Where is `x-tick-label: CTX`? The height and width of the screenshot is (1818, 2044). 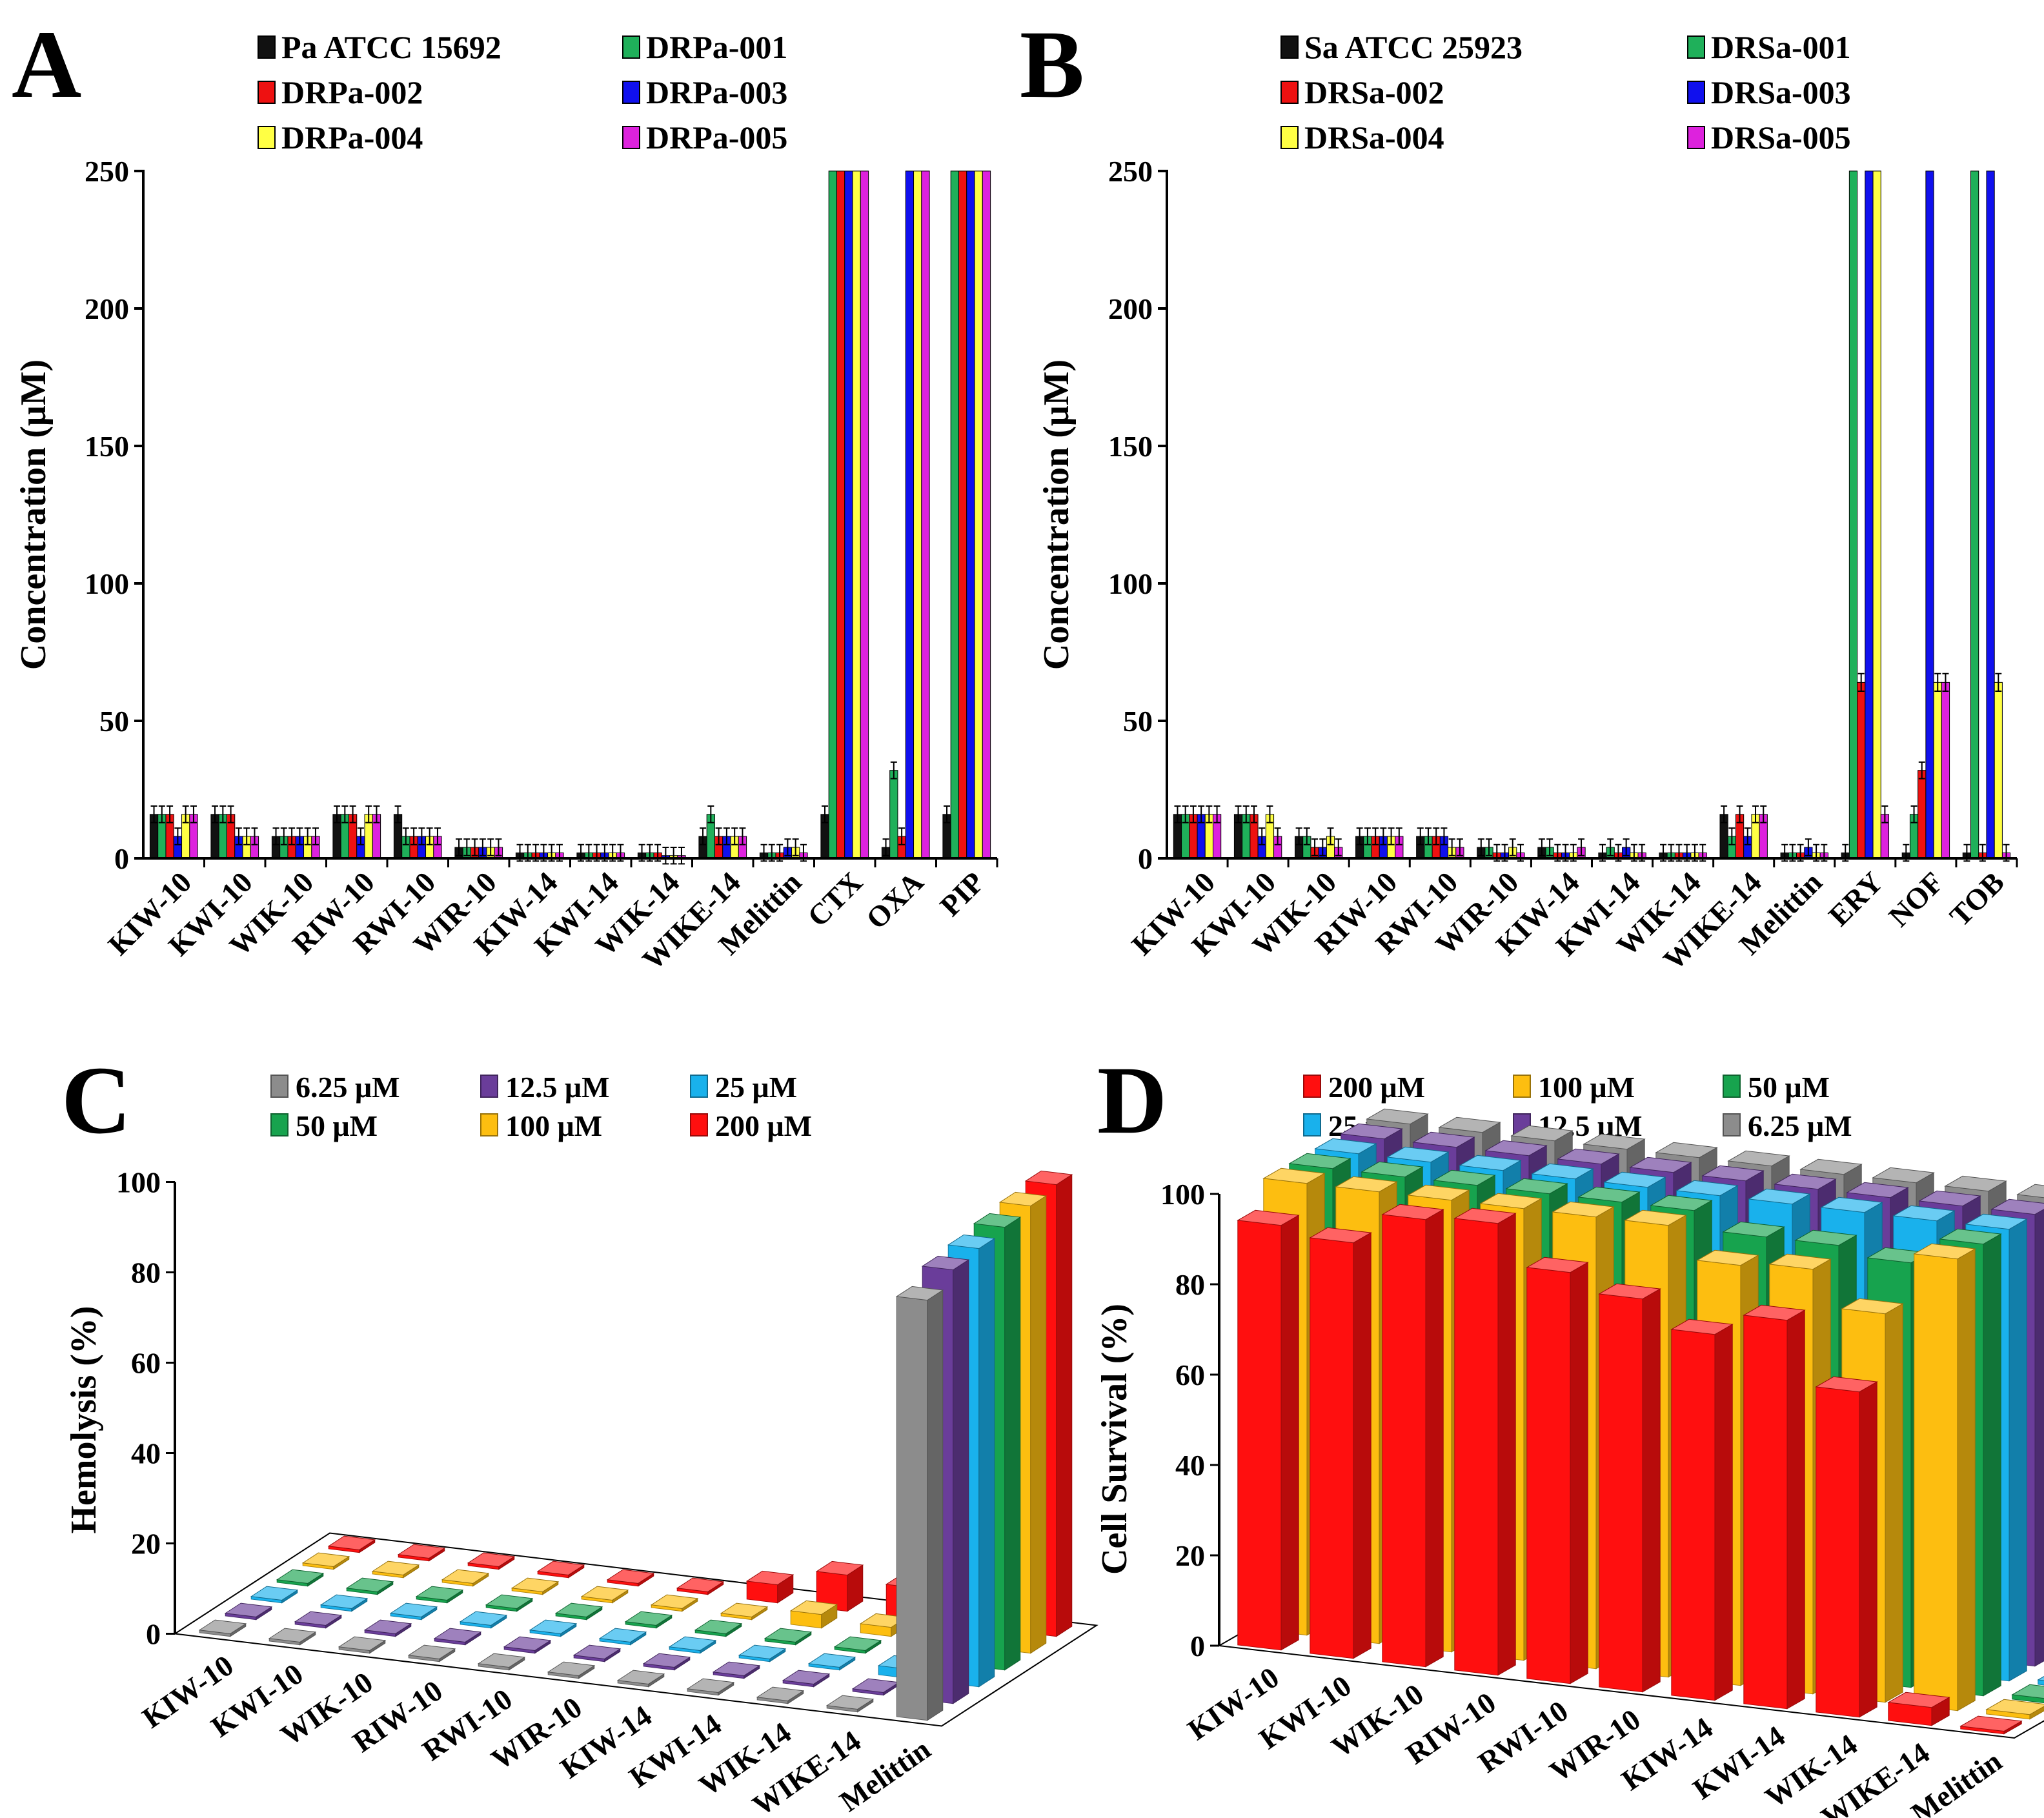
x-tick-label: CTX is located at coordinates (835, 899).